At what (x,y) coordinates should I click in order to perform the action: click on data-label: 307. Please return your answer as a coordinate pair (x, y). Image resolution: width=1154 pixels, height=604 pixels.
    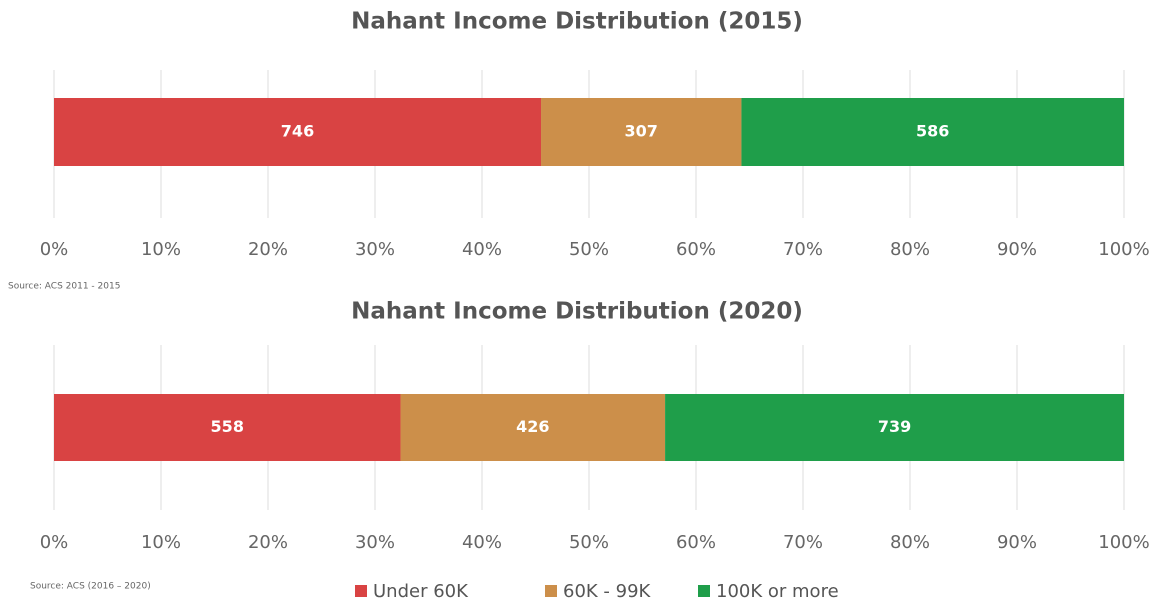
    Looking at the image, I should click on (641, 131).